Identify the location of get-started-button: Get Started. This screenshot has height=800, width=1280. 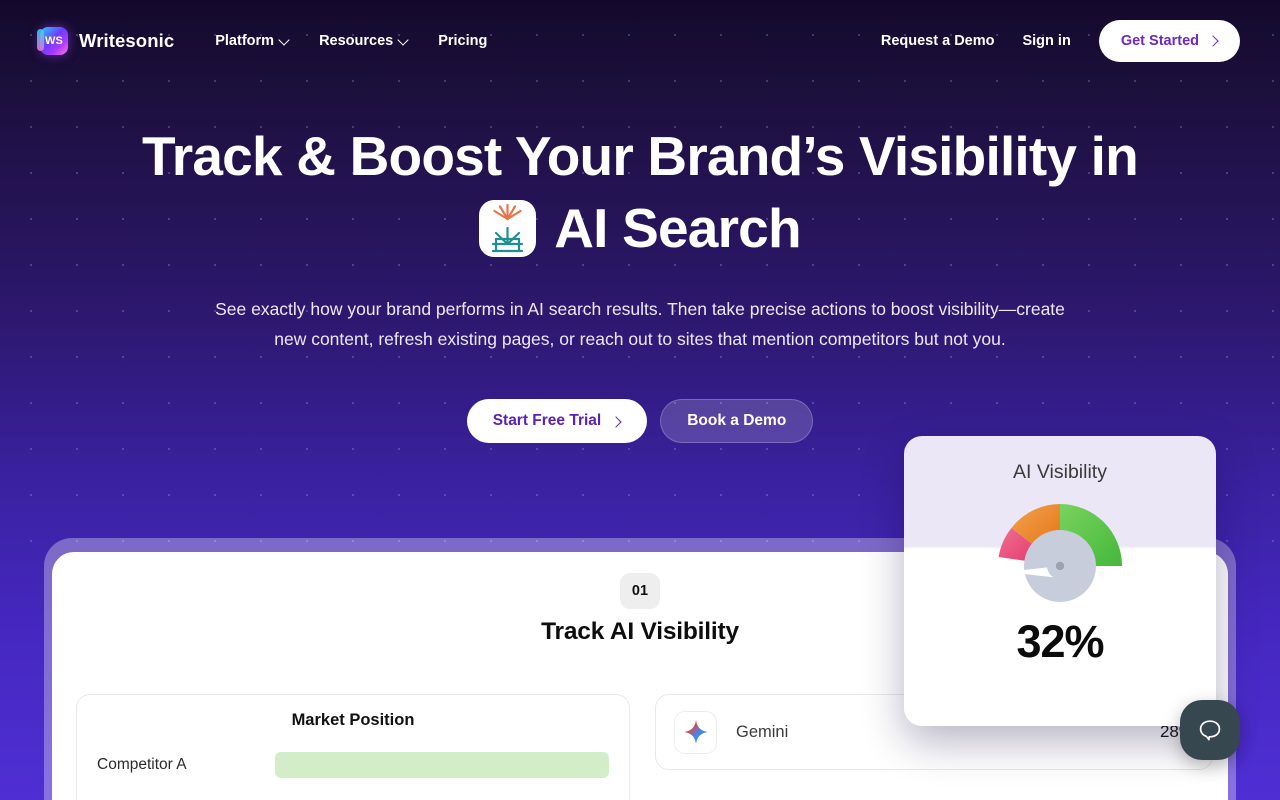
(1169, 40).